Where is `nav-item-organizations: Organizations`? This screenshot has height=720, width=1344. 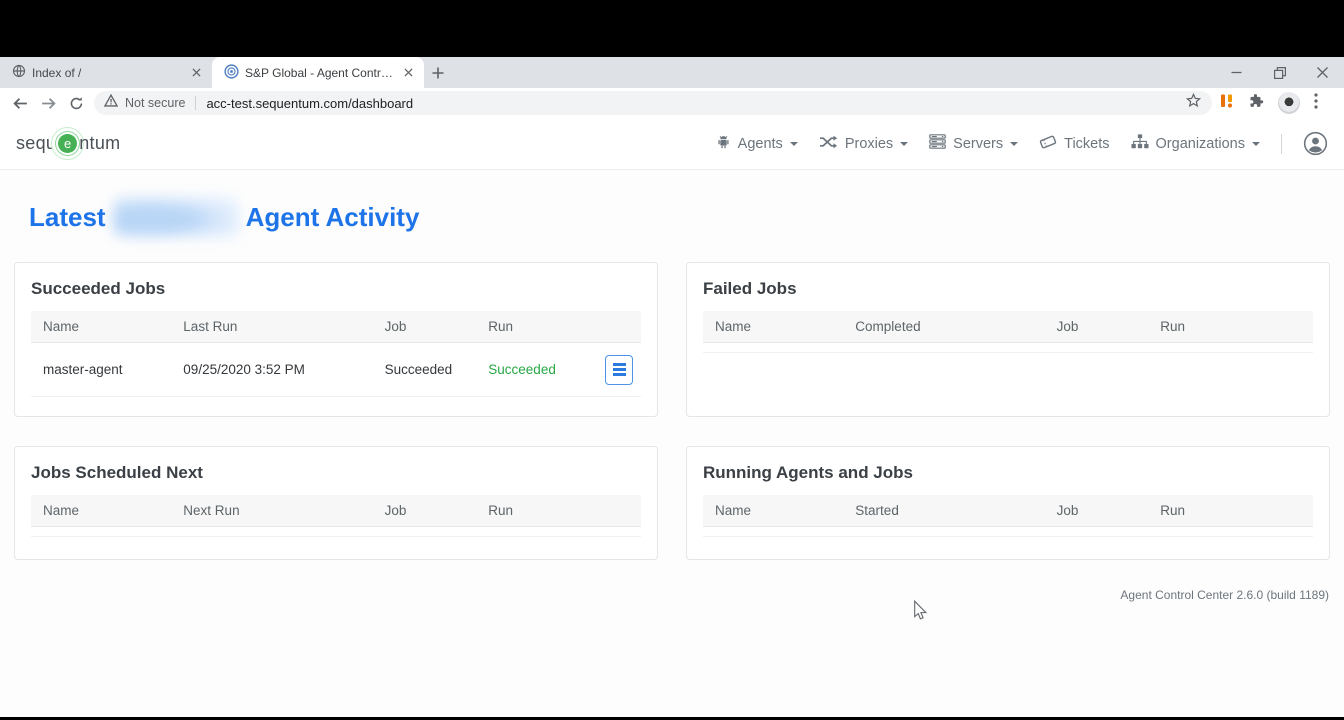 nav-item-organizations: Organizations is located at coordinates (1195, 143).